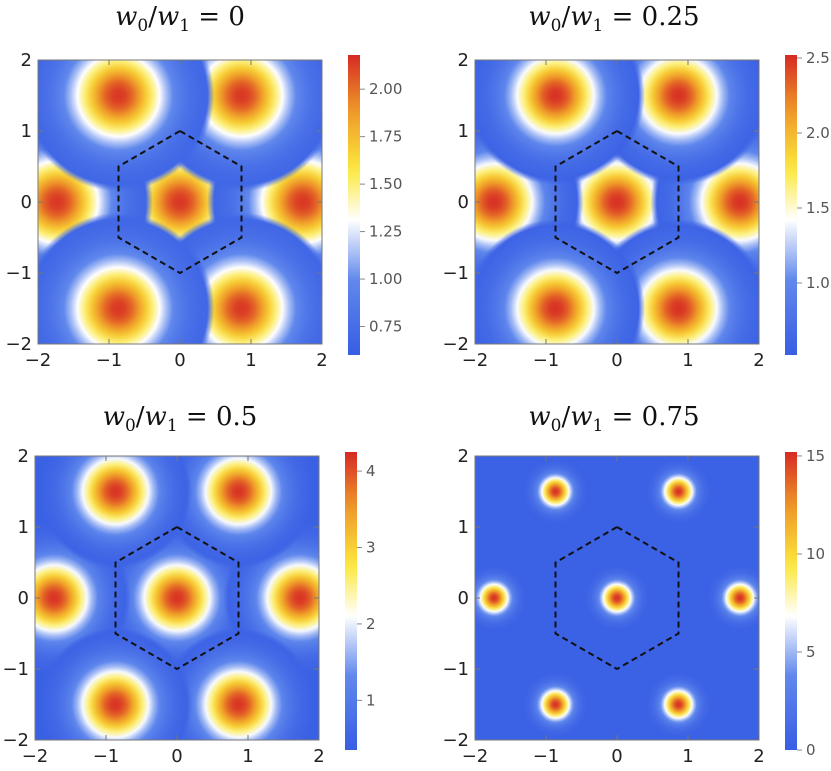 This screenshot has height=771, width=831. What do you see at coordinates (385, 184) in the screenshot?
I see `colorbar-tick-label: 1.50` at bounding box center [385, 184].